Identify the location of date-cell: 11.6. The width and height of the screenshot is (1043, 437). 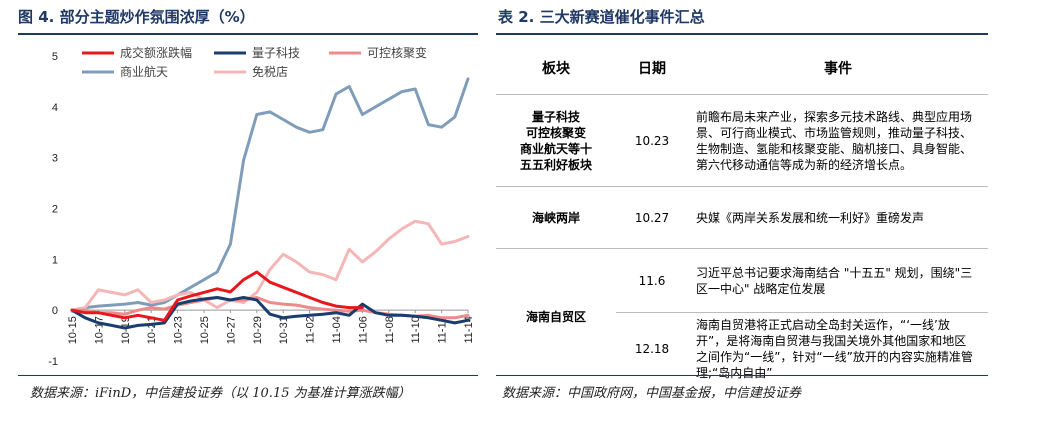
(652, 280).